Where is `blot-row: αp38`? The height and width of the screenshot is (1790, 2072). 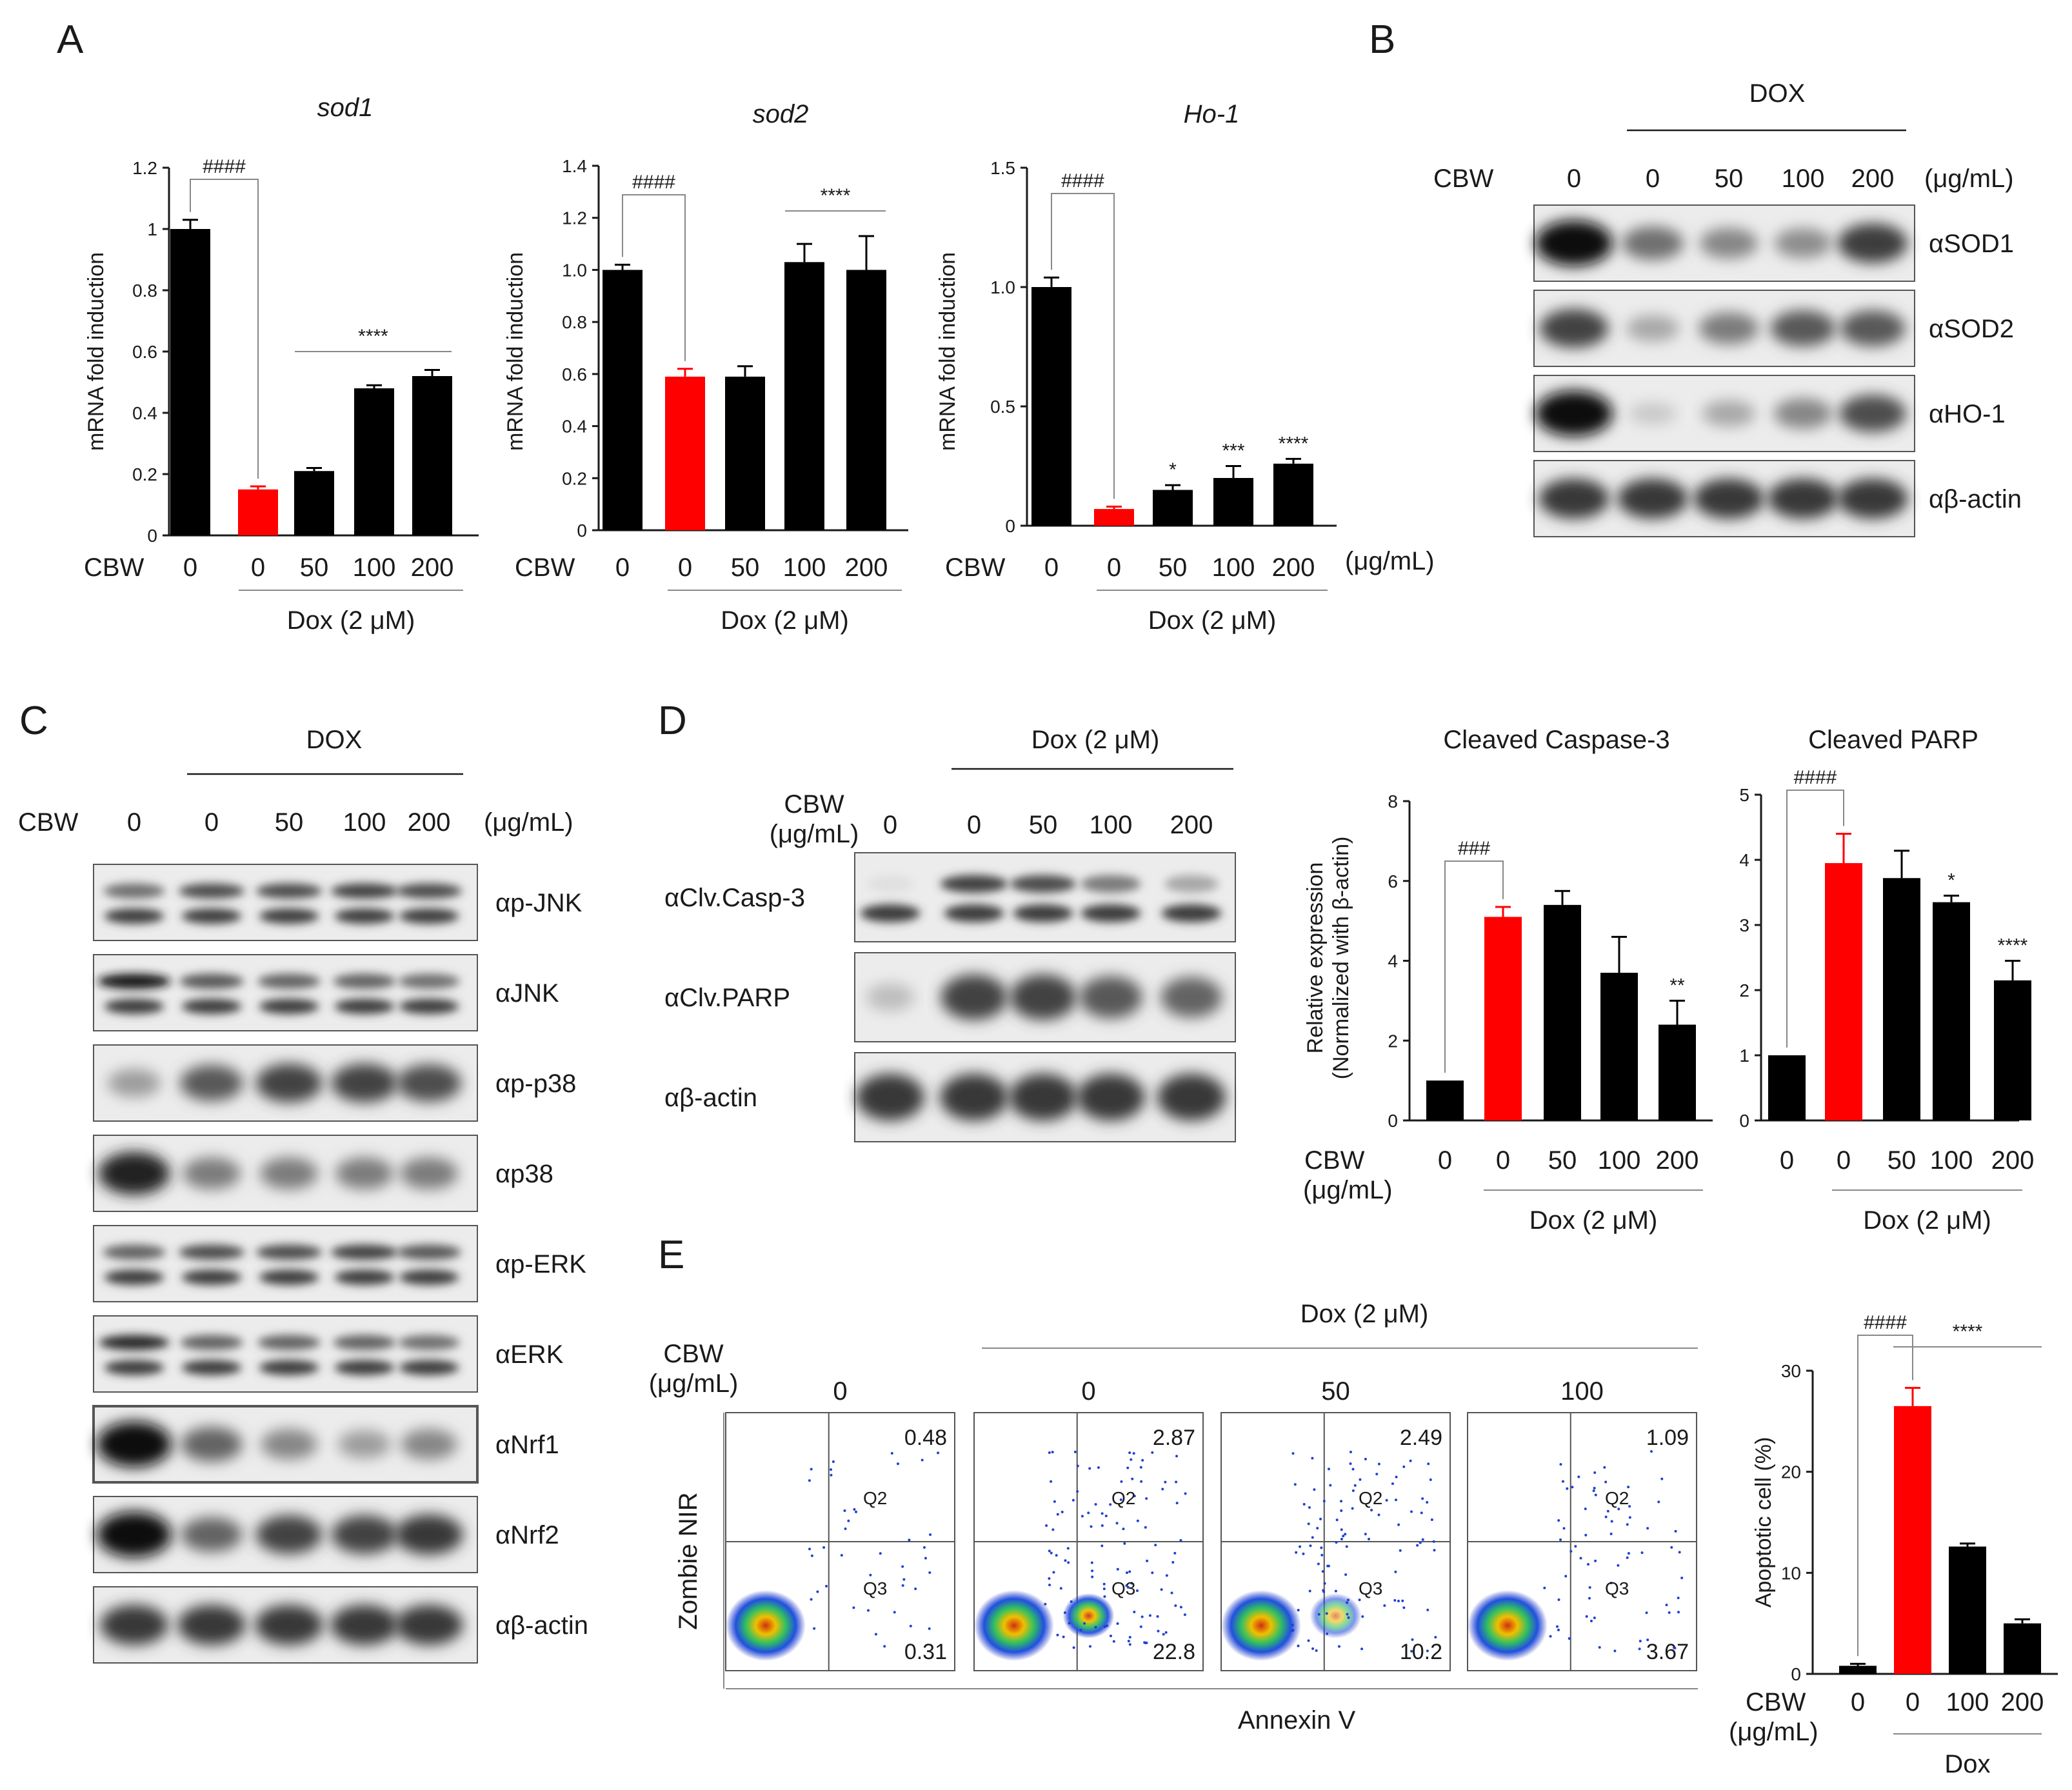
blot-row: αp38 is located at coordinates (323, 1173).